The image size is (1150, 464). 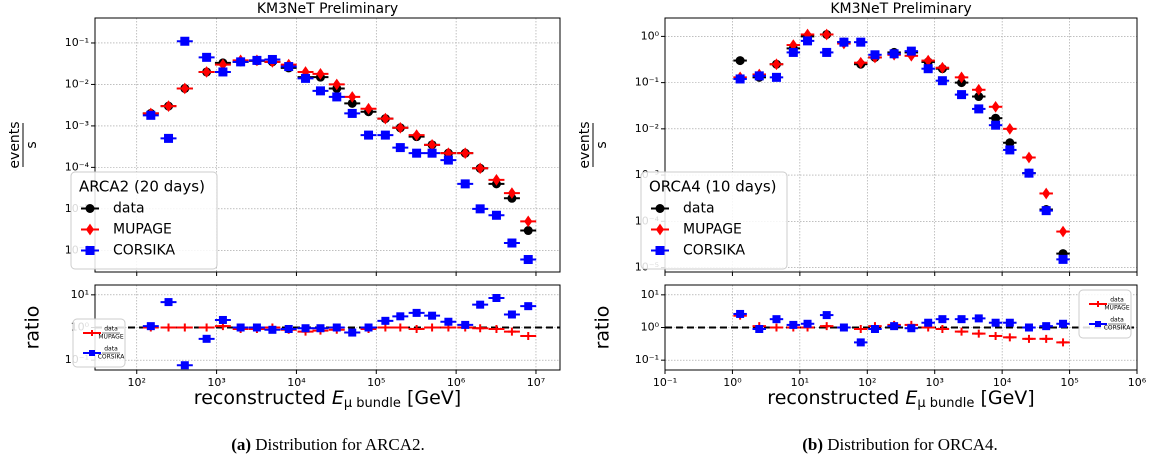 I want to click on x-tick-label: 10⁴, so click(x=1002, y=382).